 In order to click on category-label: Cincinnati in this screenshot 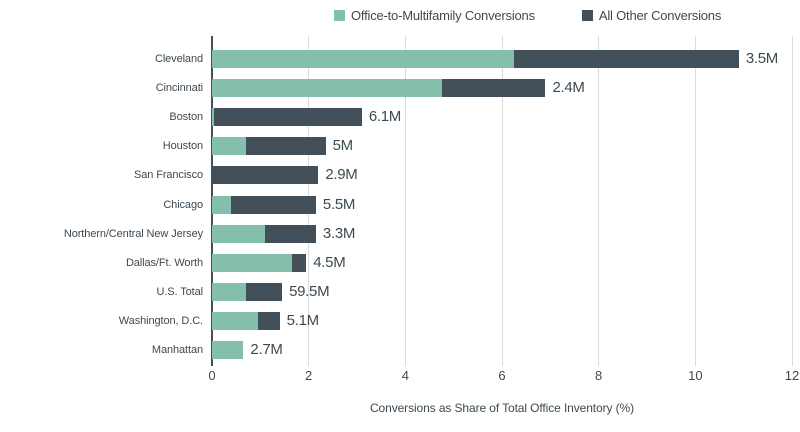, I will do `click(179, 88)`.